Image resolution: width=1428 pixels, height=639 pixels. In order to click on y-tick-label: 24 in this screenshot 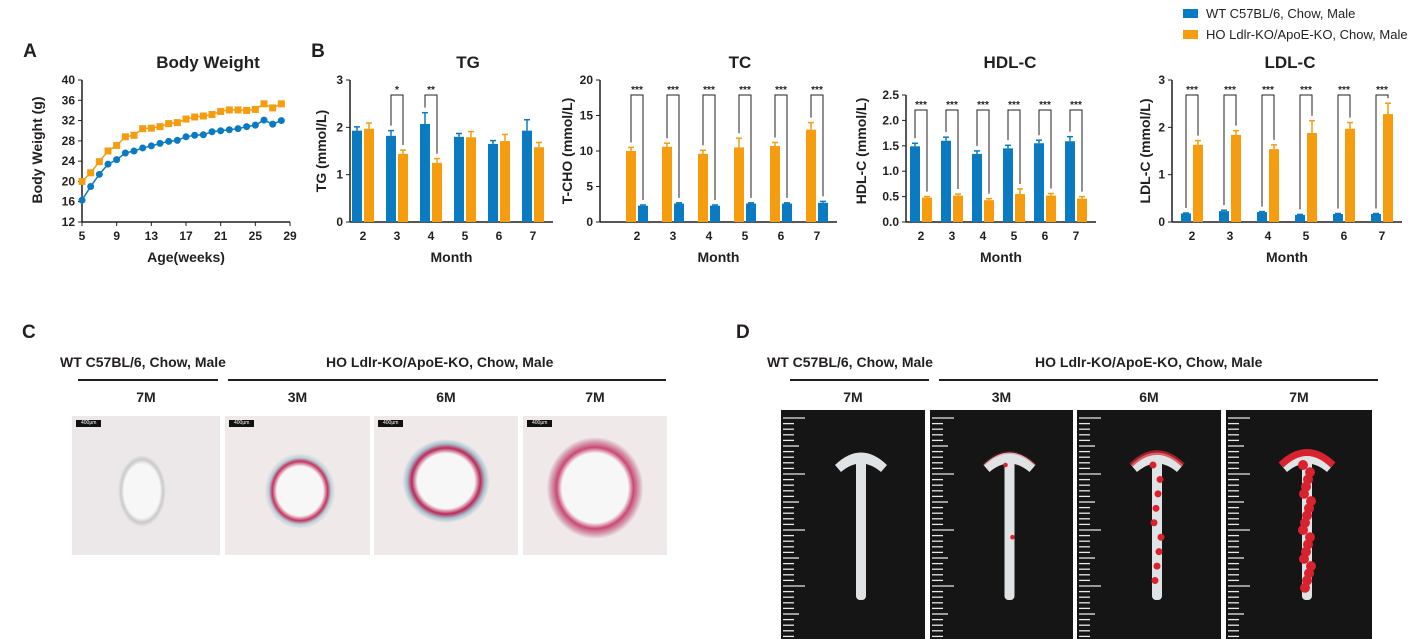, I will do `click(69, 161)`.